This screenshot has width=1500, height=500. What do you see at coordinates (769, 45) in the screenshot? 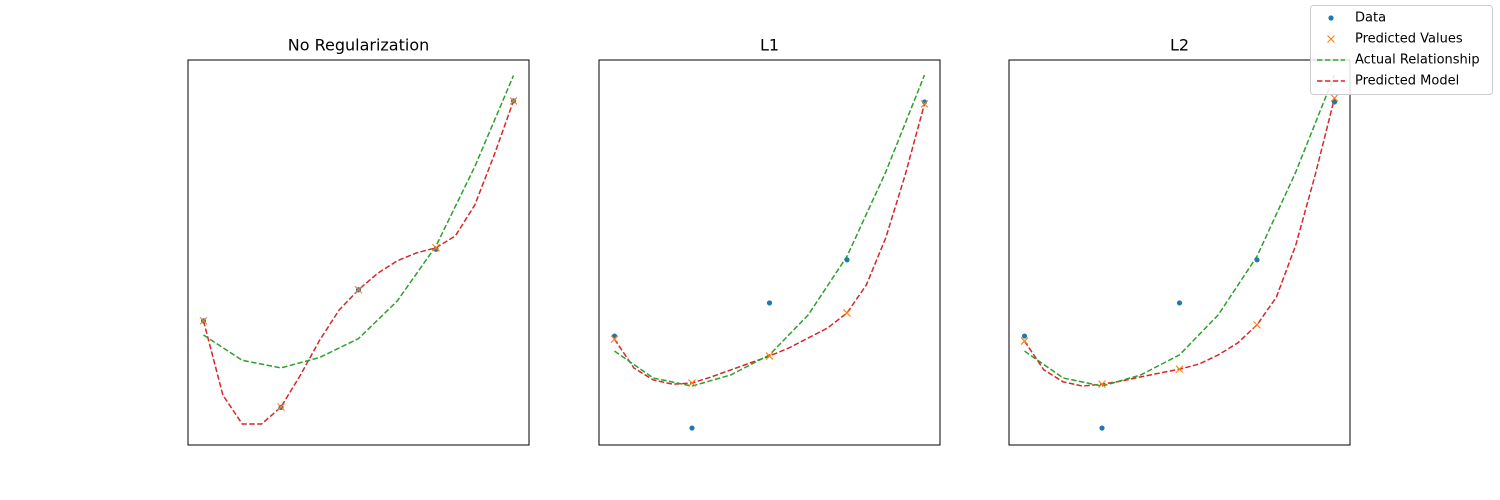
I see `subplot-title: L1` at bounding box center [769, 45].